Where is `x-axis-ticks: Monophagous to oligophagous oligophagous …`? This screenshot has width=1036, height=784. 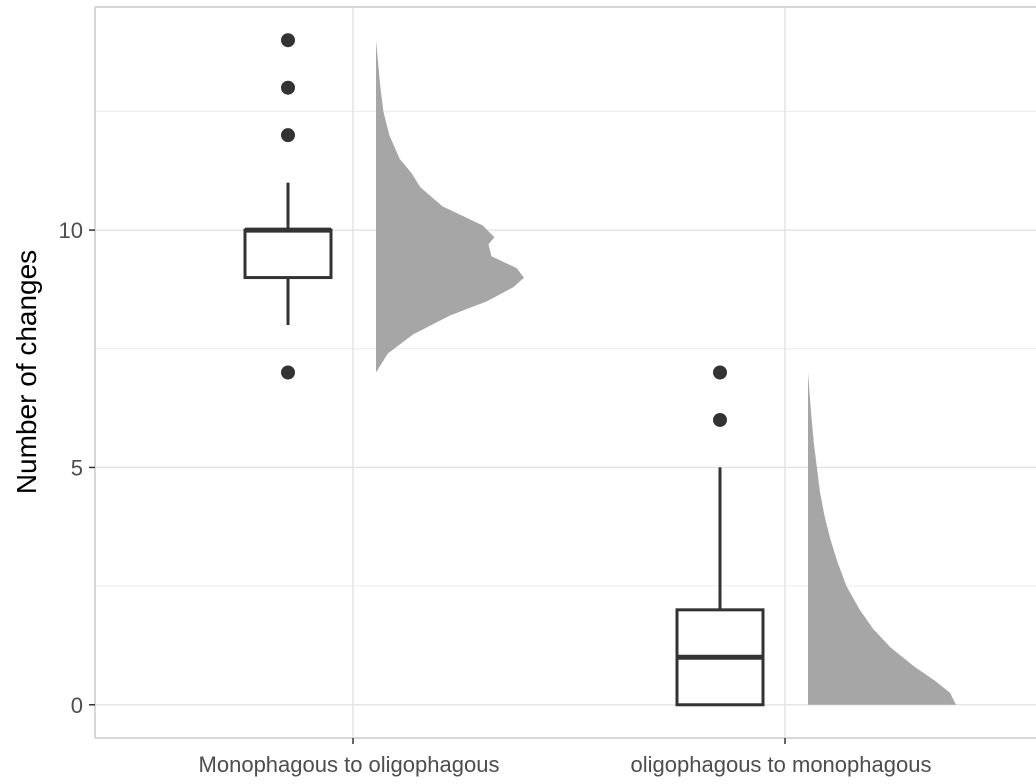
x-axis-ticks: Monophagous to oligophagous oligophagous … is located at coordinates (565, 757).